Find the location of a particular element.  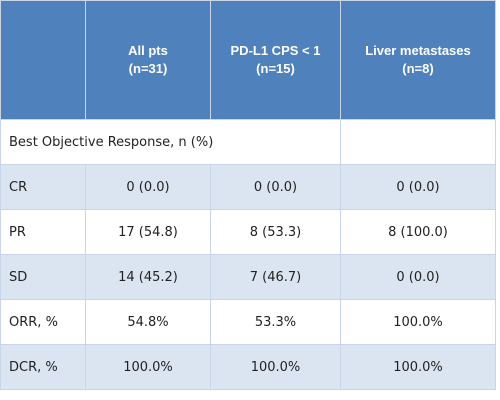

header-n: (n=31) is located at coordinates (148, 68).